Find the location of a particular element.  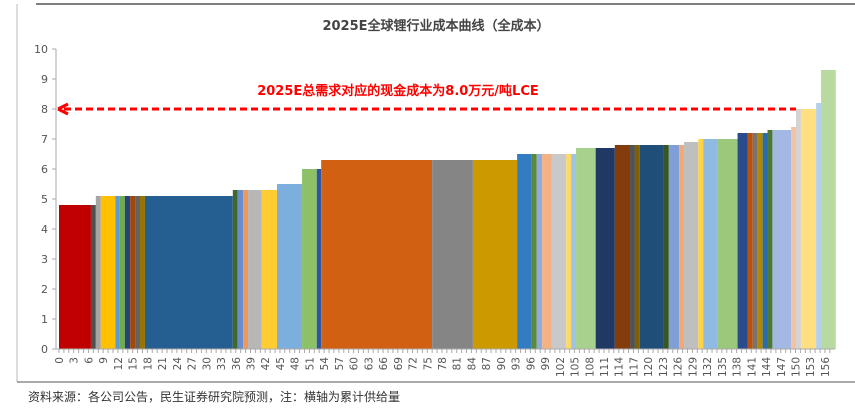

x-tick-label: 102 is located at coordinates (561, 367).